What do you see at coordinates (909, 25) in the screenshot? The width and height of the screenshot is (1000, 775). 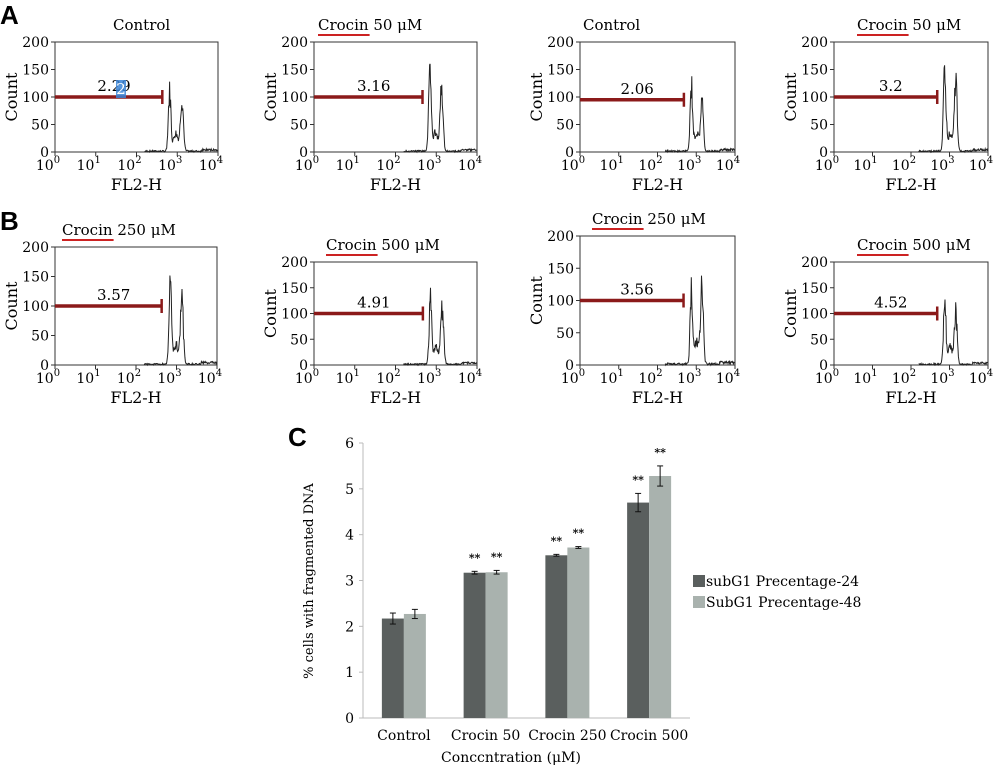 I see `panel-title: Crocin 50 μM` at bounding box center [909, 25].